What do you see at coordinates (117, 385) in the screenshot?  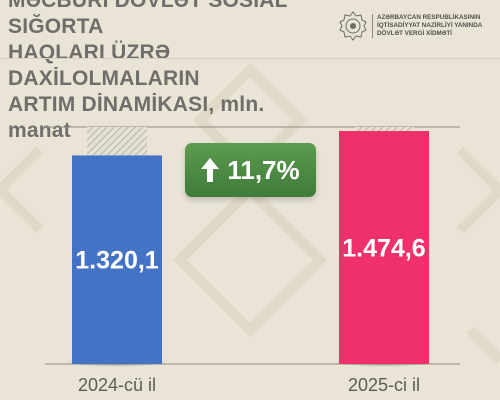 I see `category-label-0: 2024-cü il` at bounding box center [117, 385].